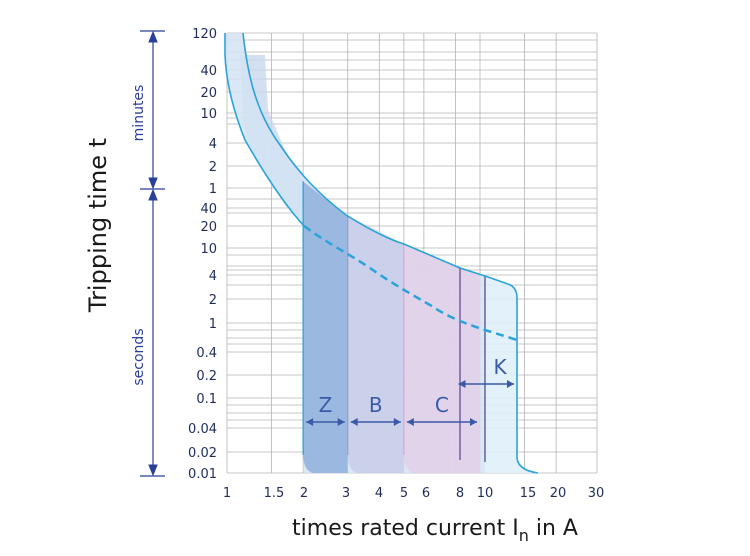 This screenshot has height=556, width=750. What do you see at coordinates (227, 493) in the screenshot?
I see `x-tick-label: 1` at bounding box center [227, 493].